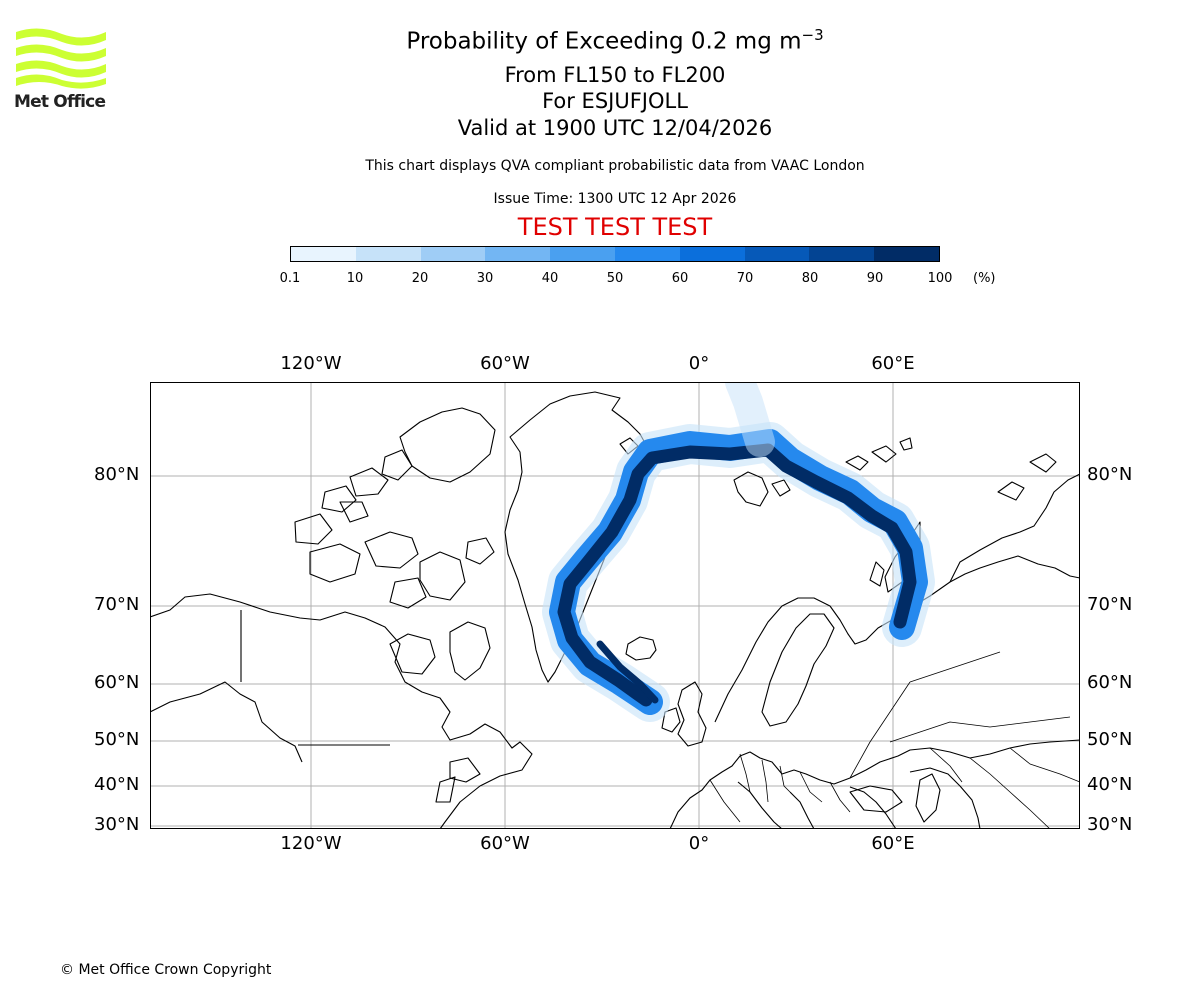  Describe the element at coordinates (699, 363) in the screenshot. I see `longitude-label-top: 0°` at that location.